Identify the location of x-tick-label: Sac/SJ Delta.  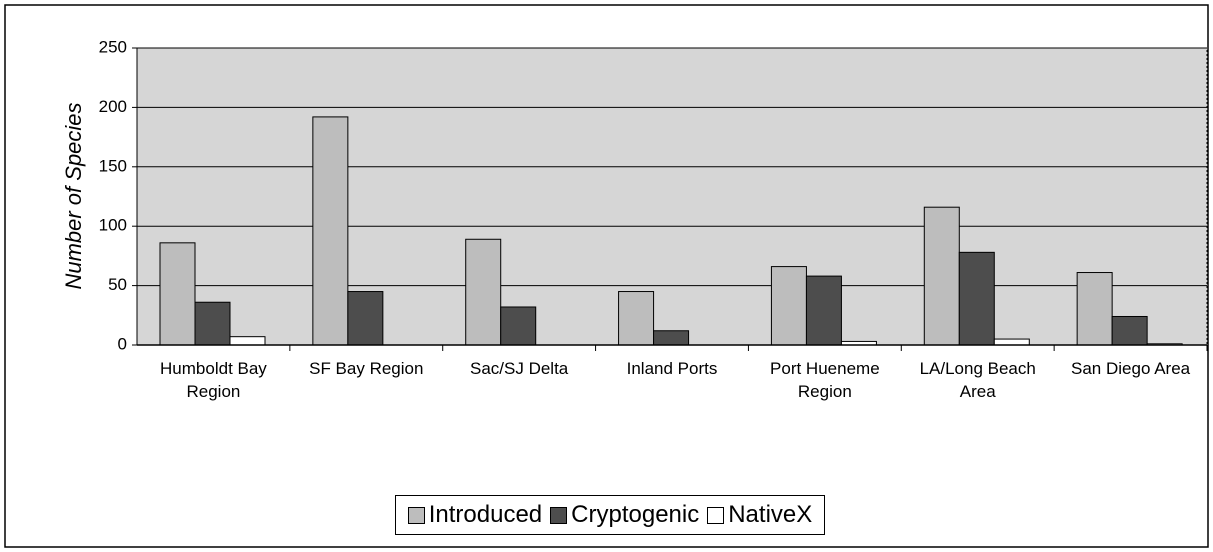
(519, 368).